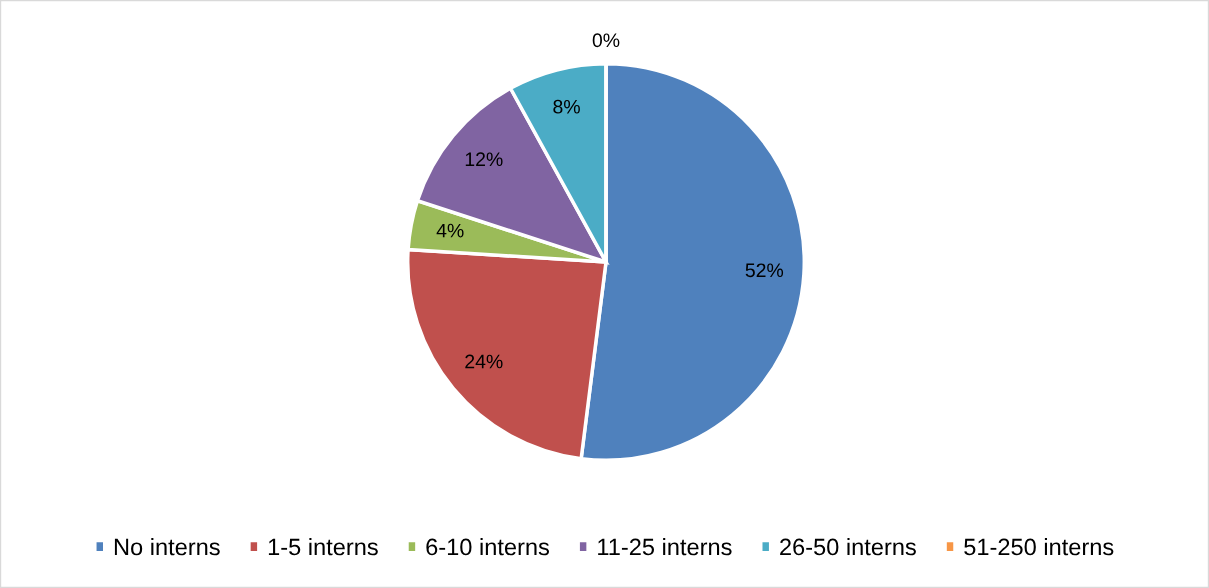 This screenshot has height=588, width=1209. What do you see at coordinates (484, 159) in the screenshot?
I see `data-label: 12%` at bounding box center [484, 159].